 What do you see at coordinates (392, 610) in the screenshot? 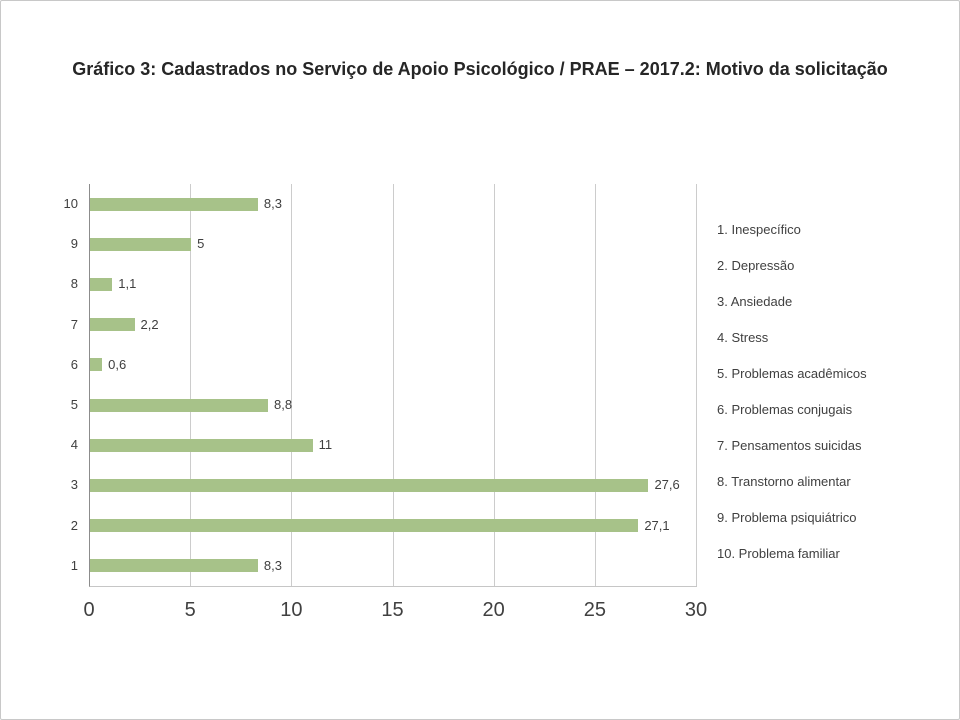
I see `x-tick-label: 15` at bounding box center [392, 610].